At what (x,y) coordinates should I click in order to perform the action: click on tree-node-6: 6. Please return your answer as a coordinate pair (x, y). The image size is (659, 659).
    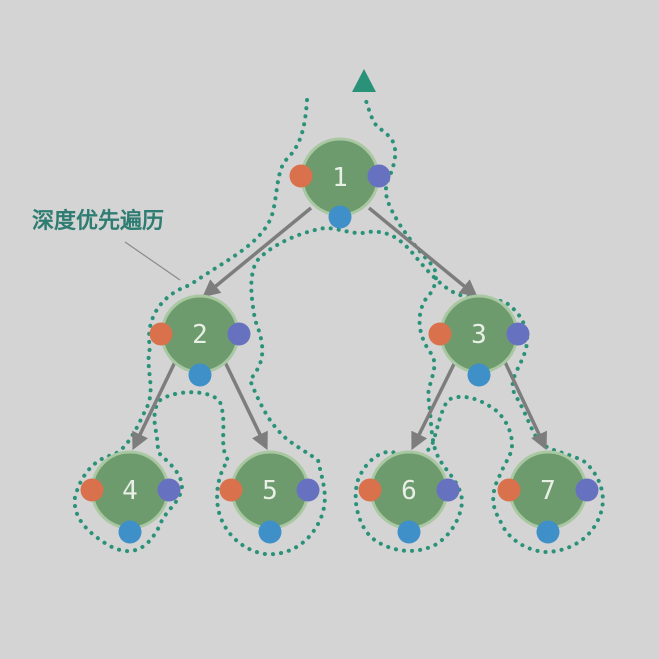
    Looking at the image, I should click on (409, 497).